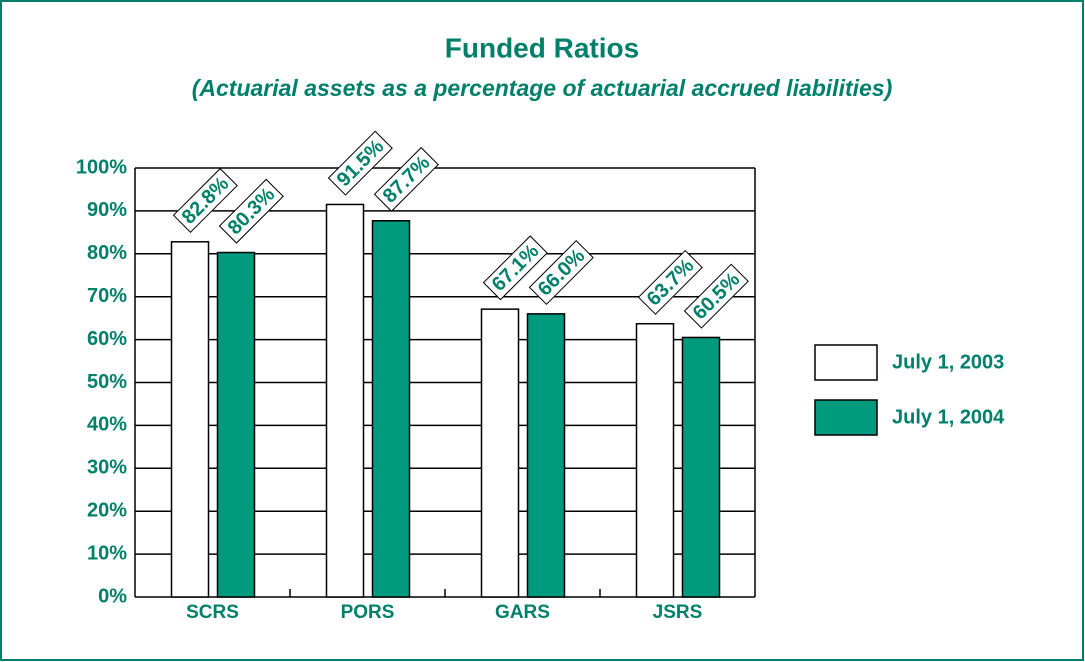  What do you see at coordinates (107, 339) in the screenshot?
I see `y-tick-label: 60%` at bounding box center [107, 339].